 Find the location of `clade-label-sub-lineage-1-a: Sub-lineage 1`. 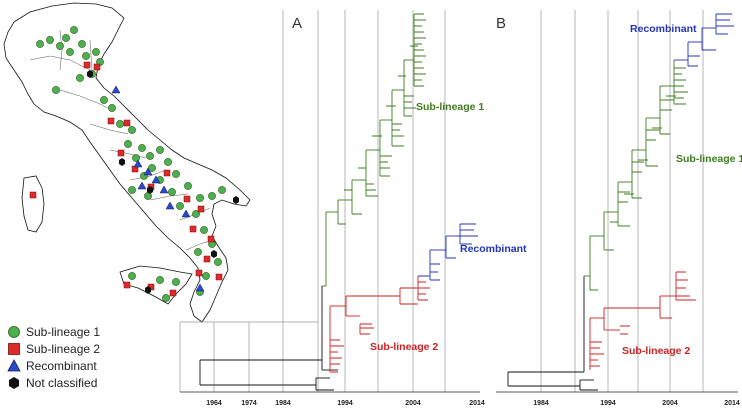

clade-label-sub-lineage-1-a: Sub-lineage 1 is located at coordinates (450, 107).